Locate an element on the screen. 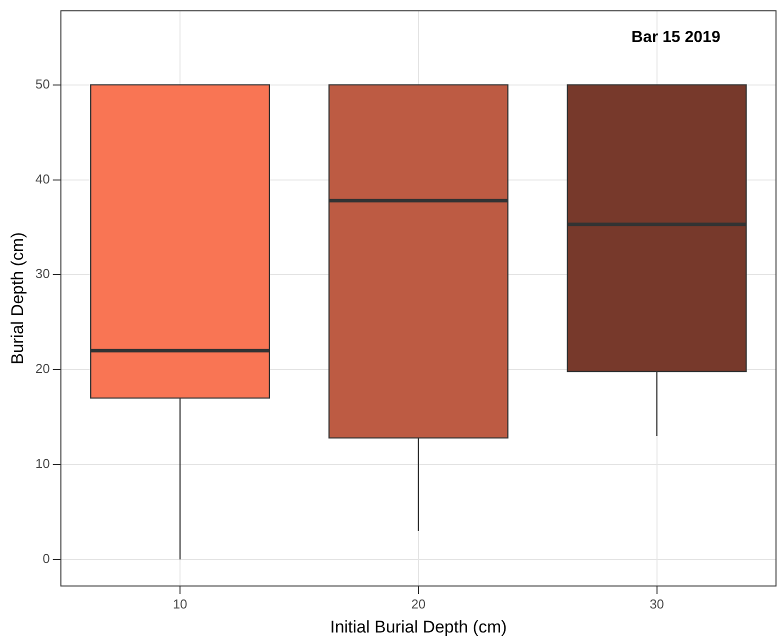  y-tick-label: 50 is located at coordinates (42, 84).